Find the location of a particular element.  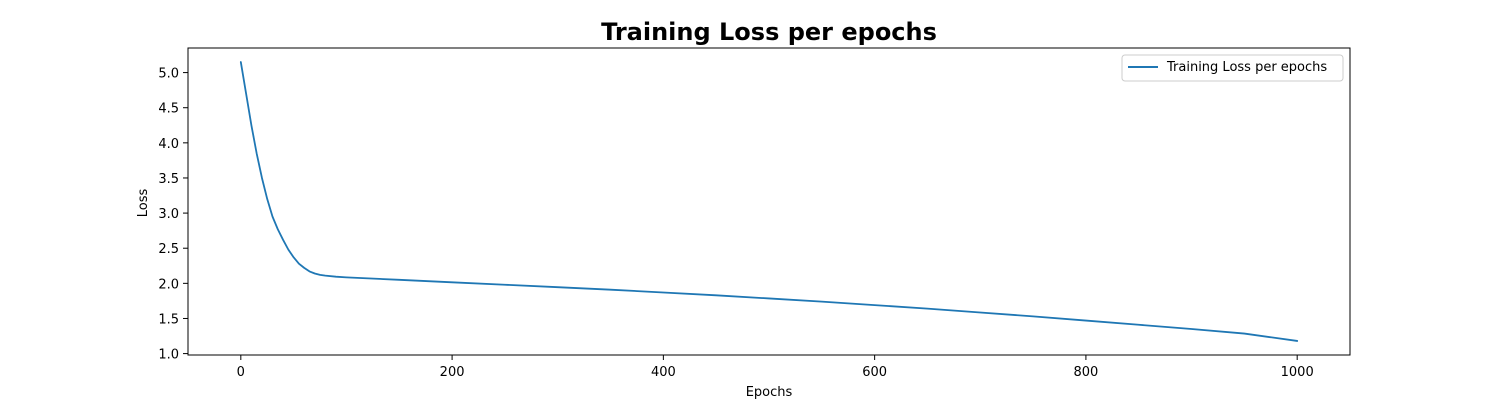

legend: Training Loss per epochs is located at coordinates (1232, 68).